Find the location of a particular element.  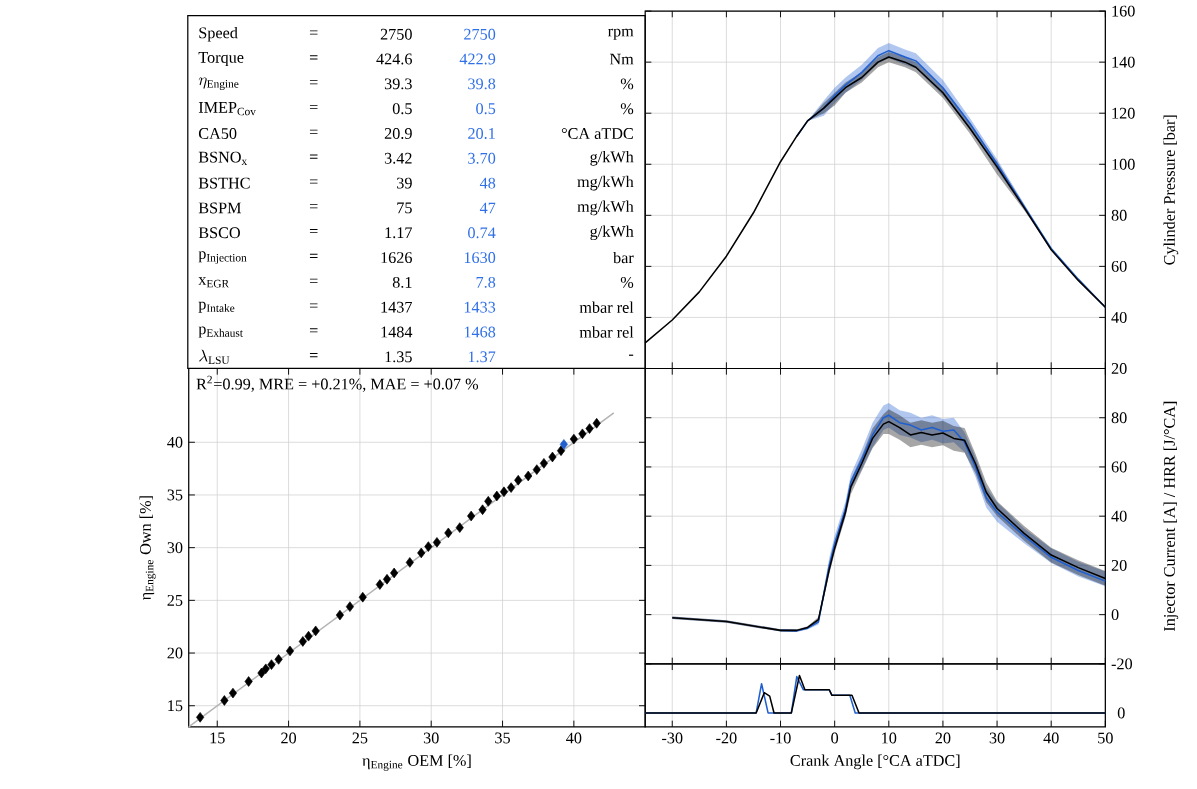

x-tick-label: 25 is located at coordinates (360, 738).